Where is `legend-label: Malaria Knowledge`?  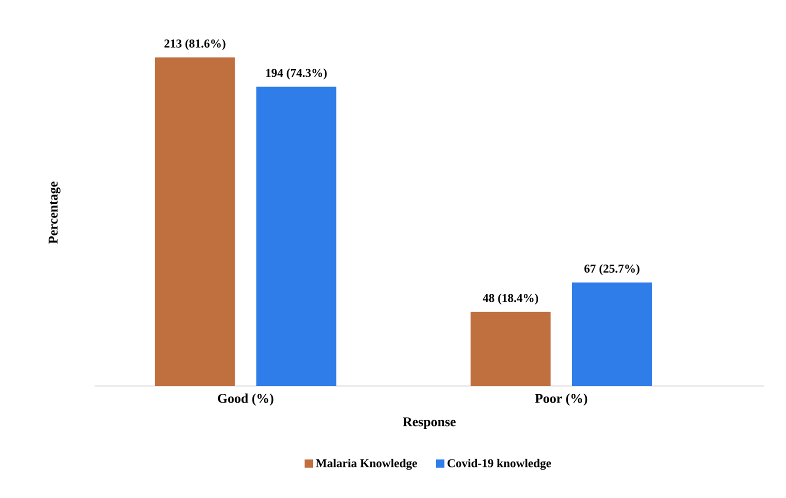
legend-label: Malaria Knowledge is located at coordinates (367, 464).